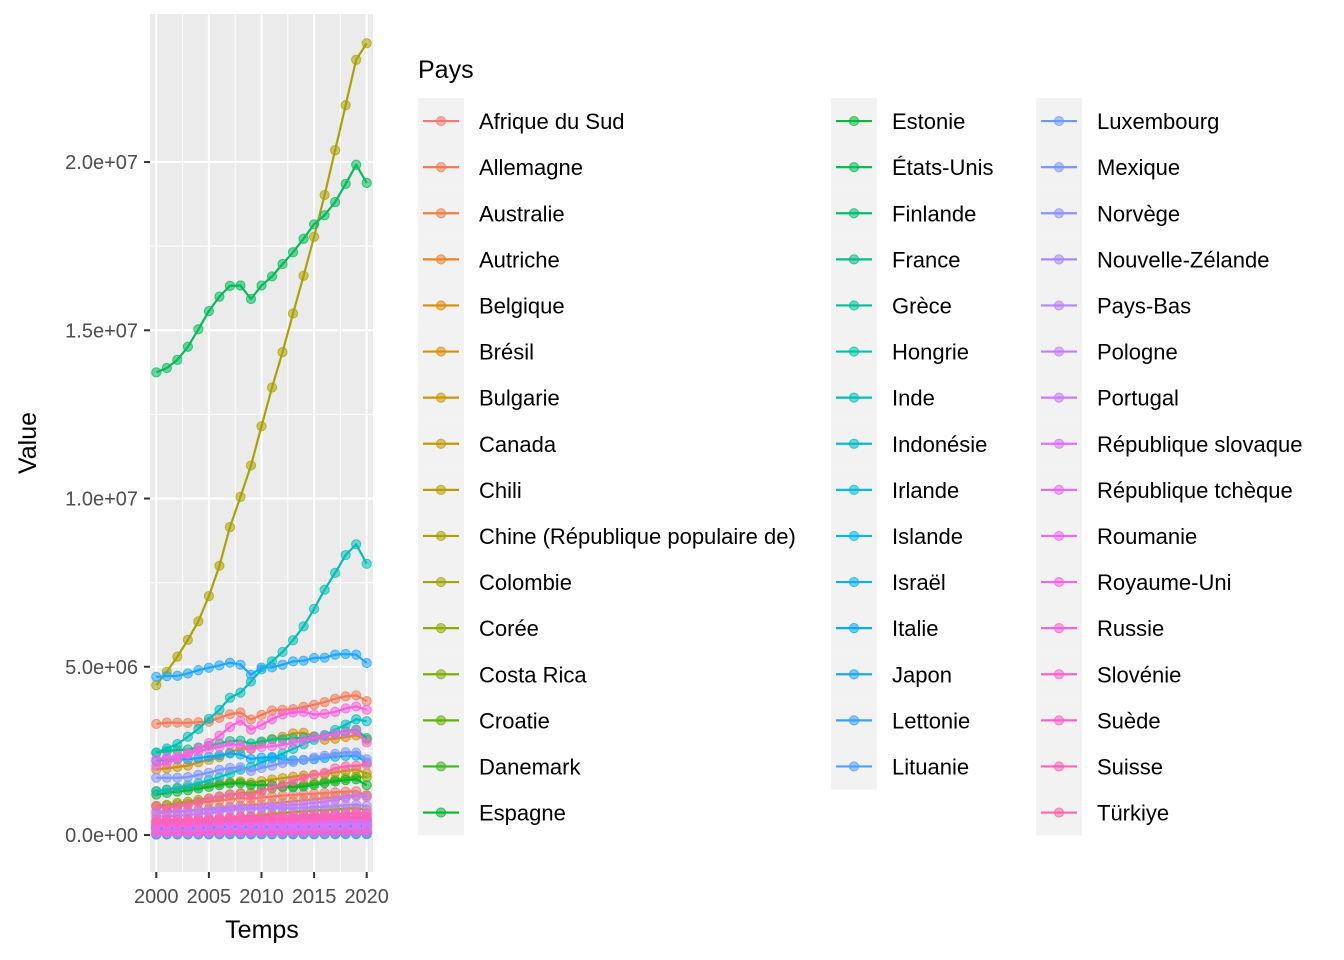 Image resolution: width=1344 pixels, height=960 pixels. What do you see at coordinates (531, 167) in the screenshot?
I see `legend-label: Allemagne` at bounding box center [531, 167].